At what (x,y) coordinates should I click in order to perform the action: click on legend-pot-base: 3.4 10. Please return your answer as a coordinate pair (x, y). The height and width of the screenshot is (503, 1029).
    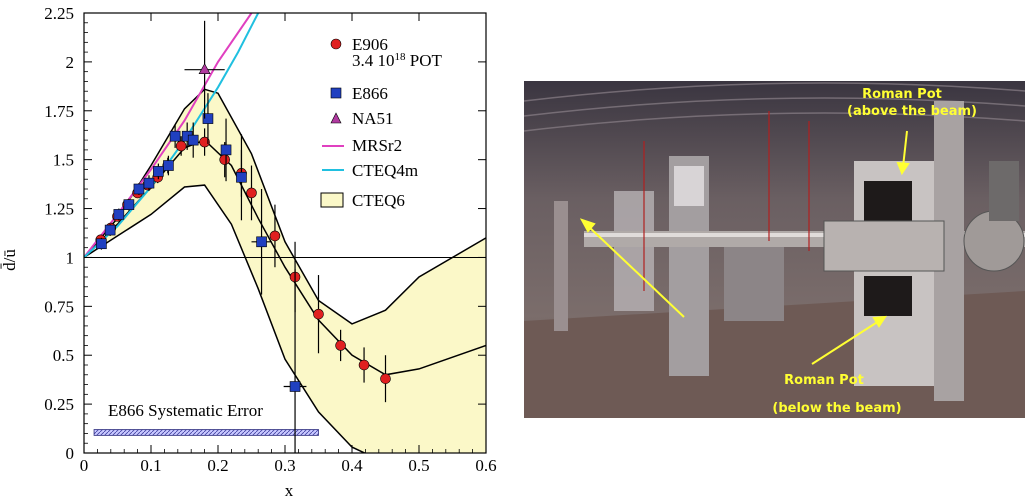
    Looking at the image, I should click on (373, 60).